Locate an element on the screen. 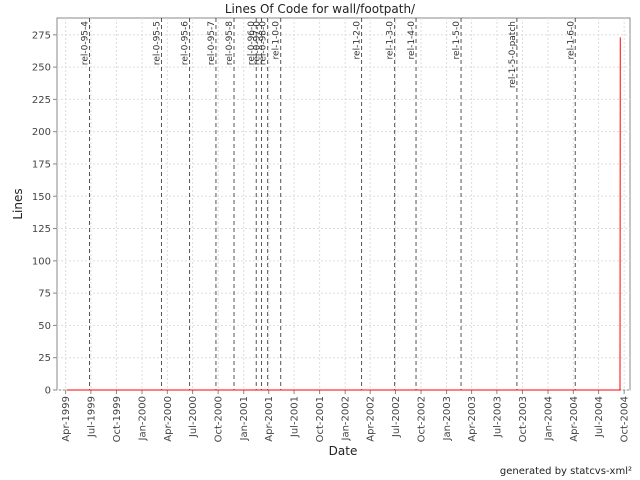  marker-label: rel-1-2-0 is located at coordinates (358, 40).